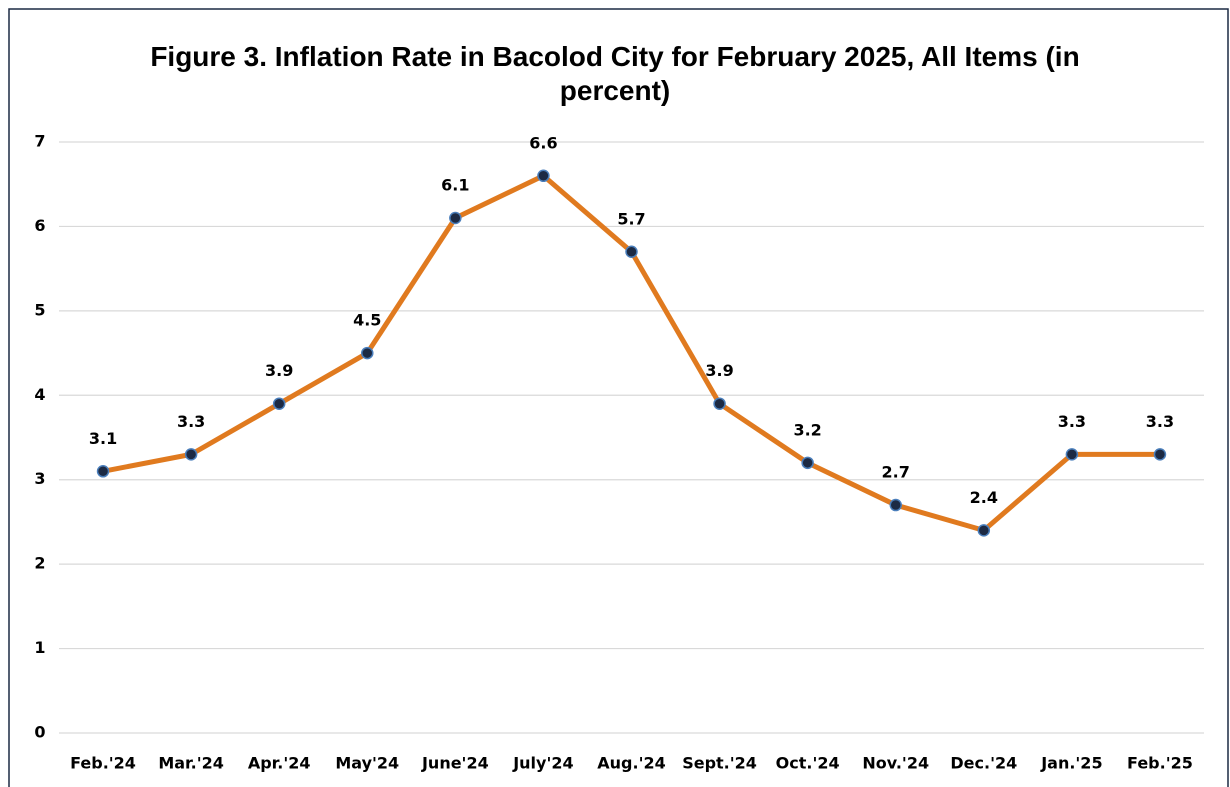 This screenshot has height=787, width=1230. Describe the element at coordinates (39, 732) in the screenshot. I see `y-tick-label: 0` at that location.